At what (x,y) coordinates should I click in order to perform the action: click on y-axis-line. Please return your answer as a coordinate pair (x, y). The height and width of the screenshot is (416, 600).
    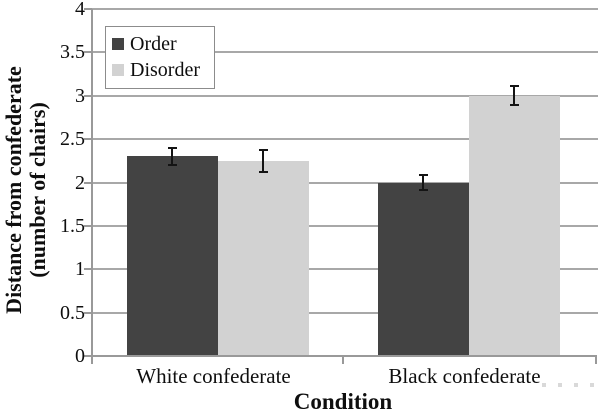
    Looking at the image, I should click on (92, 183).